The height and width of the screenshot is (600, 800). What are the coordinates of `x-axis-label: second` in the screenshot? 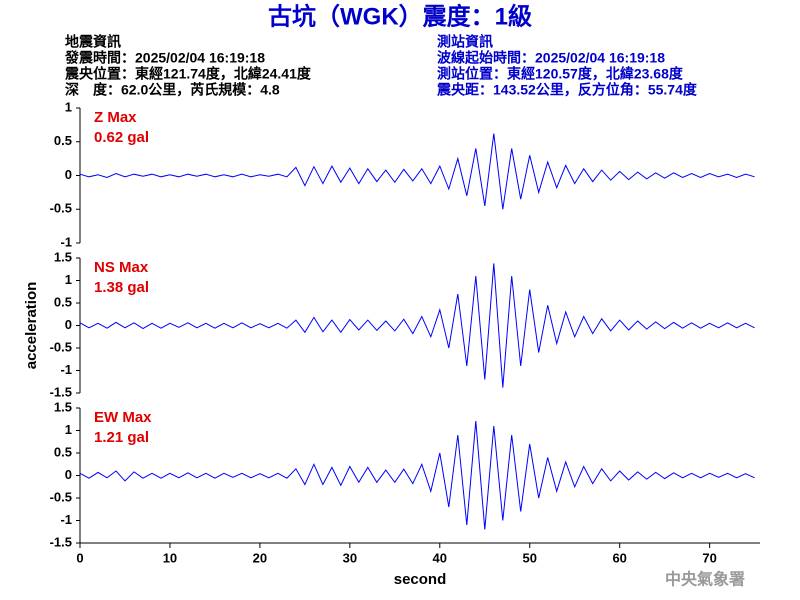 It's located at (420, 579).